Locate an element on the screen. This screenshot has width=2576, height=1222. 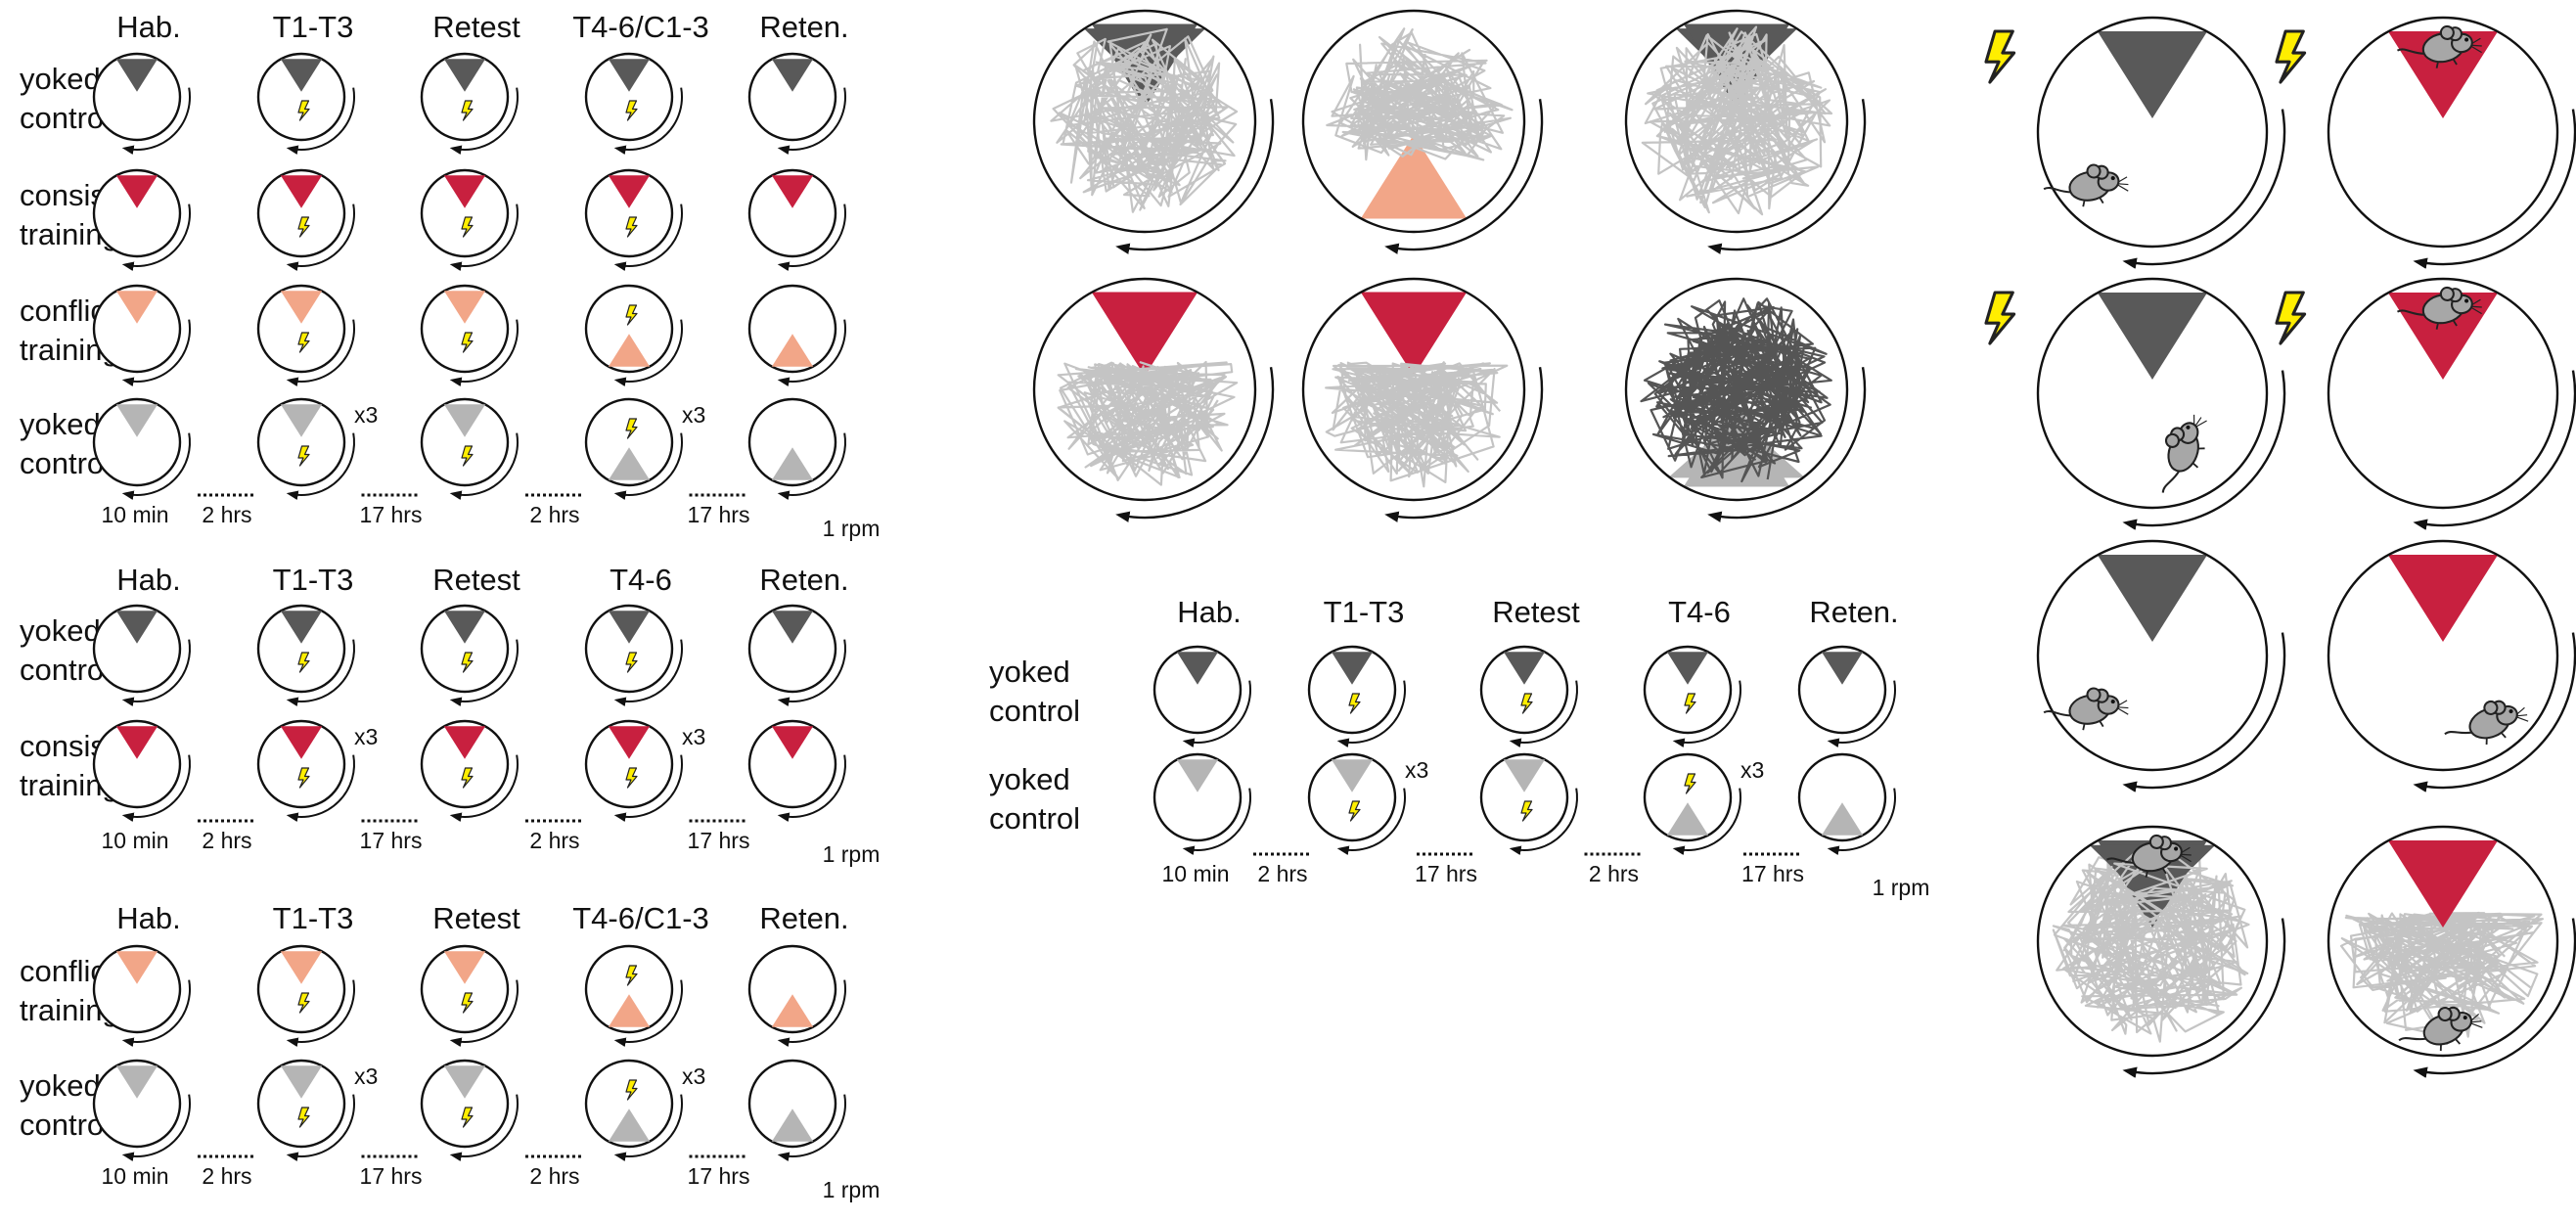
stage-header: Retest is located at coordinates (476, 918).